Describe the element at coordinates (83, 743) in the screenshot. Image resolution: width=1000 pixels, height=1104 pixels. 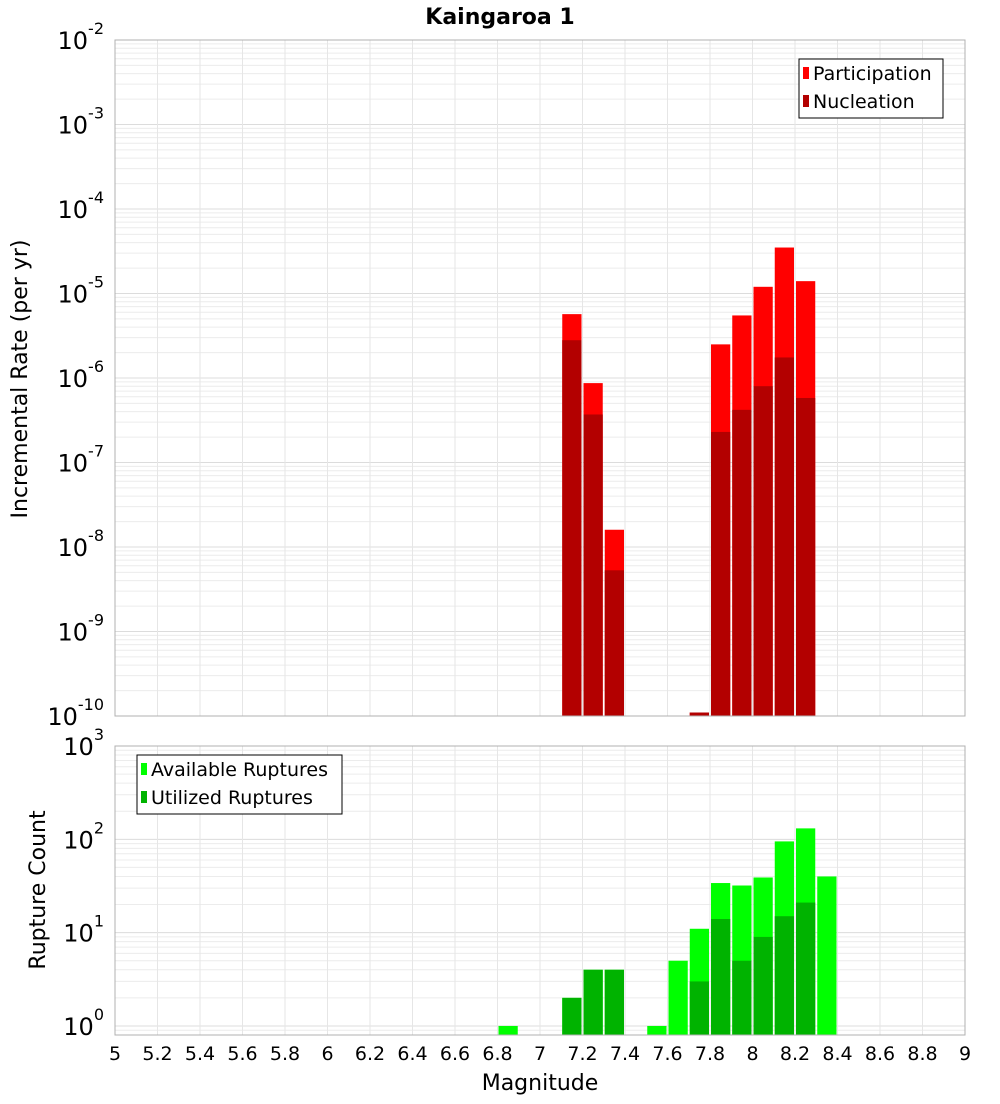
I see `y-tick-label: 10³` at that location.